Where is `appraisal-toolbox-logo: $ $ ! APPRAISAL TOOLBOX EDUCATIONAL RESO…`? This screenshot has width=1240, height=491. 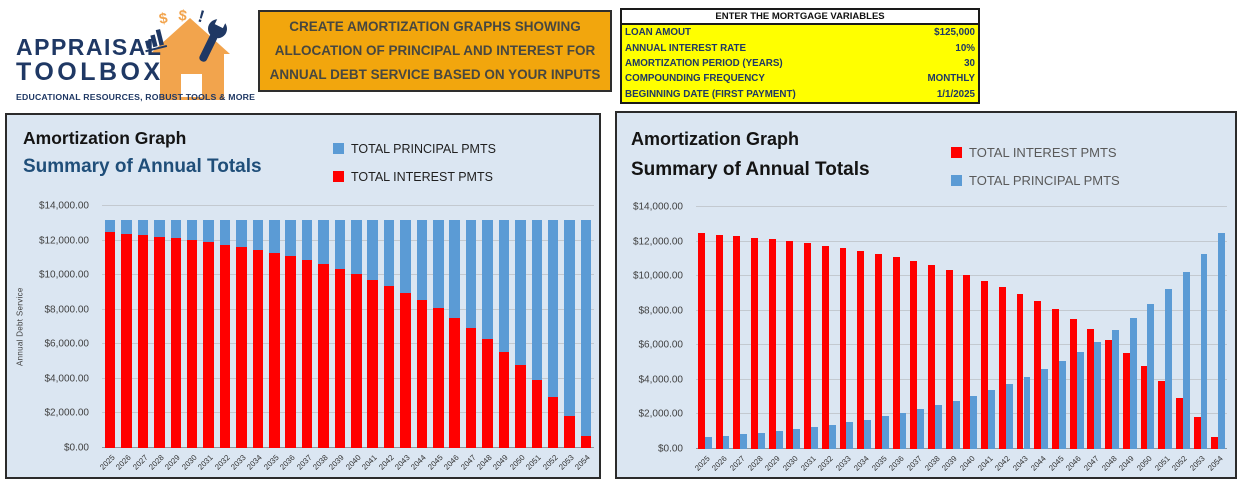 appraisal-toolbox-logo: $ $ ! APPRAISAL TOOLBOX EDUCATIONAL RESO… is located at coordinates (134, 57).